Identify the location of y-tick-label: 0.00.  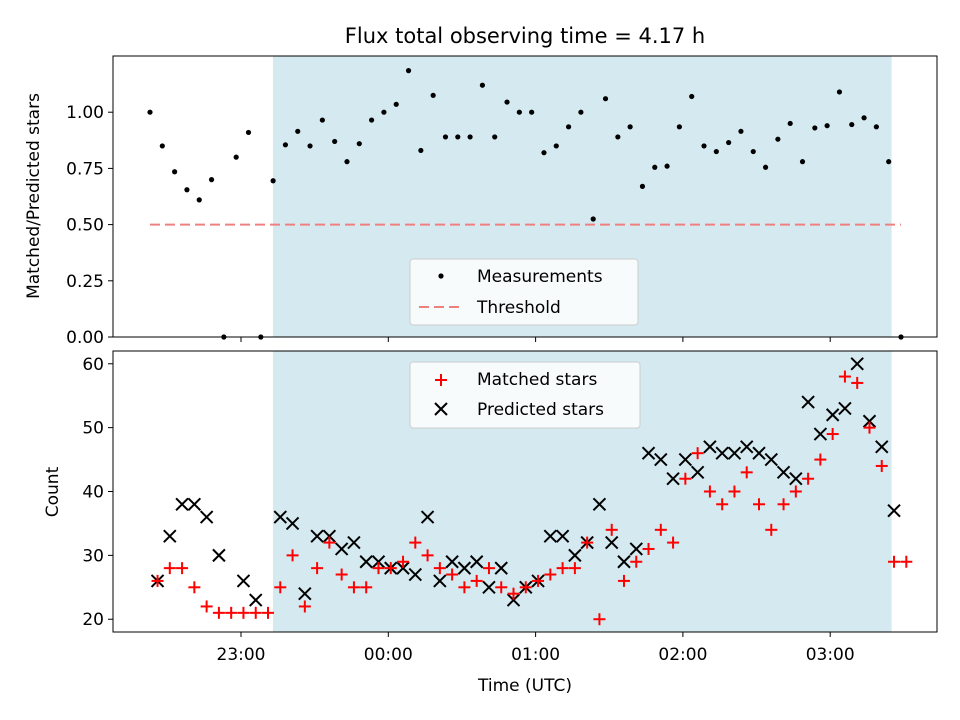
(85, 338).